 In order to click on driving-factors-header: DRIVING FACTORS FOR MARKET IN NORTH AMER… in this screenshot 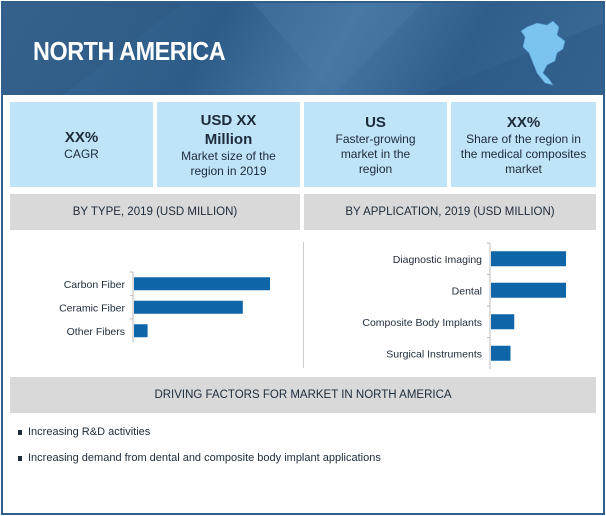, I will do `click(303, 395)`.